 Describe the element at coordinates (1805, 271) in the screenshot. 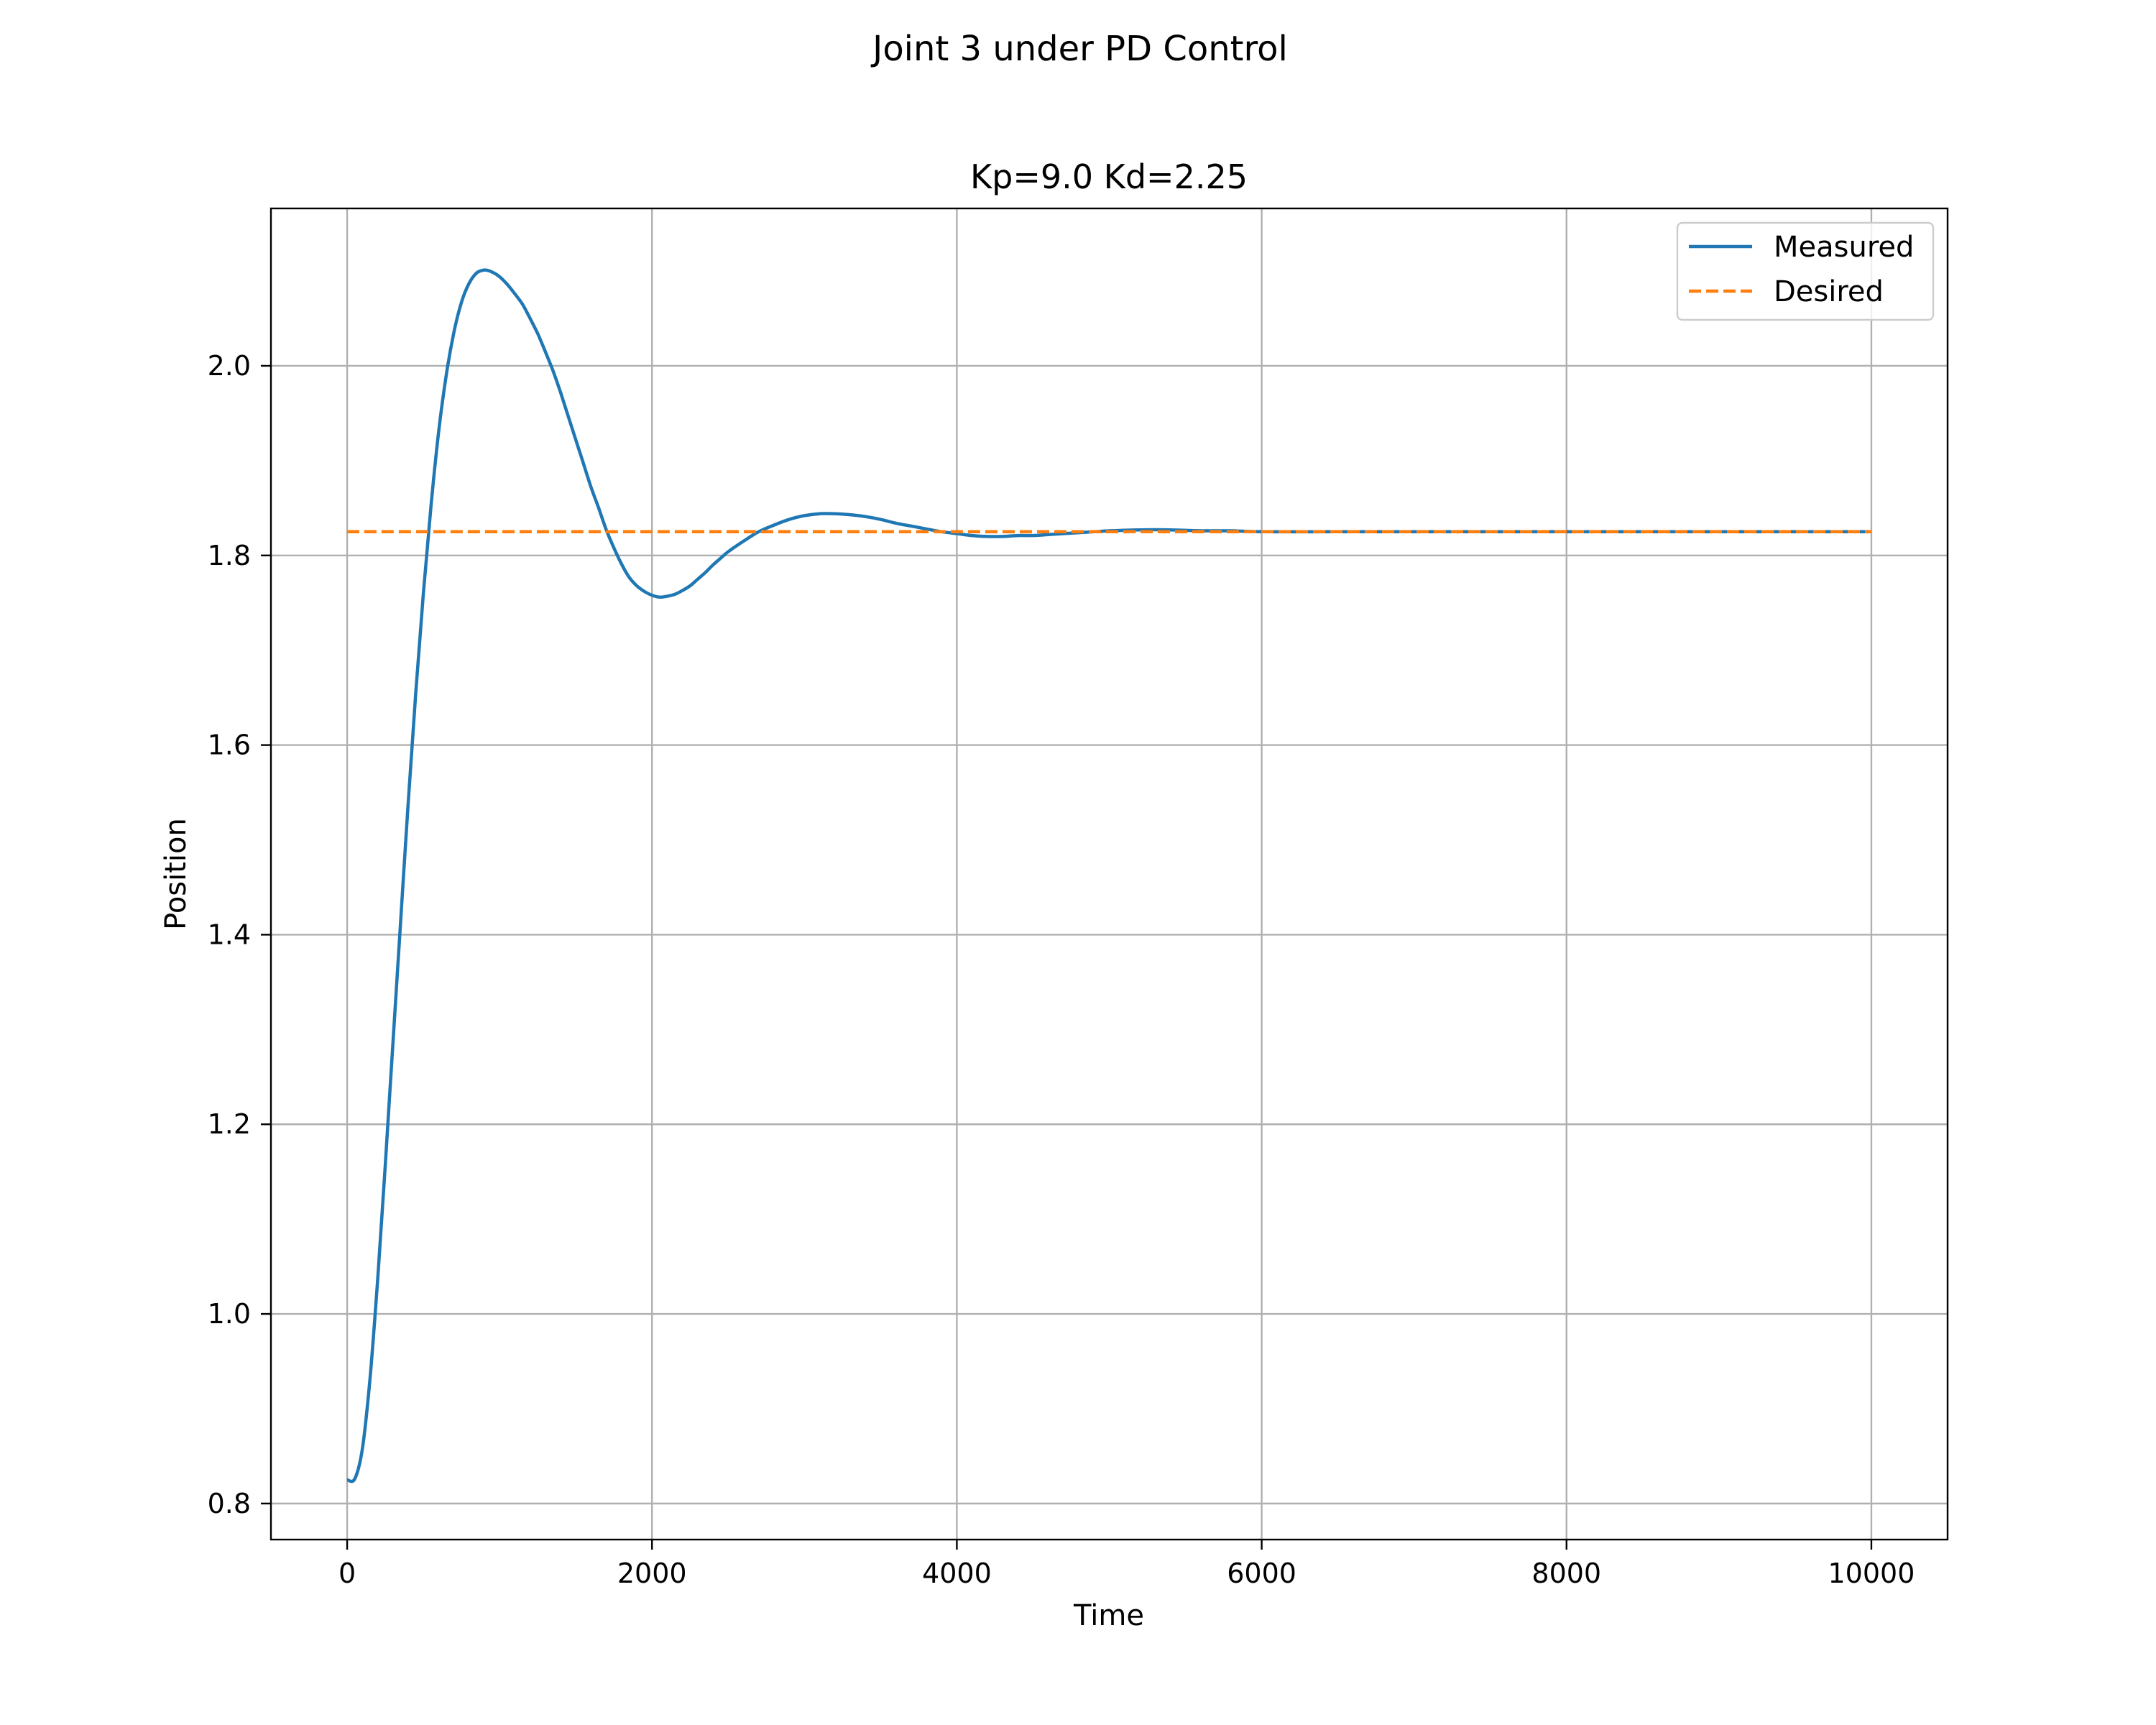

I see `legend: Measured Desired` at that location.